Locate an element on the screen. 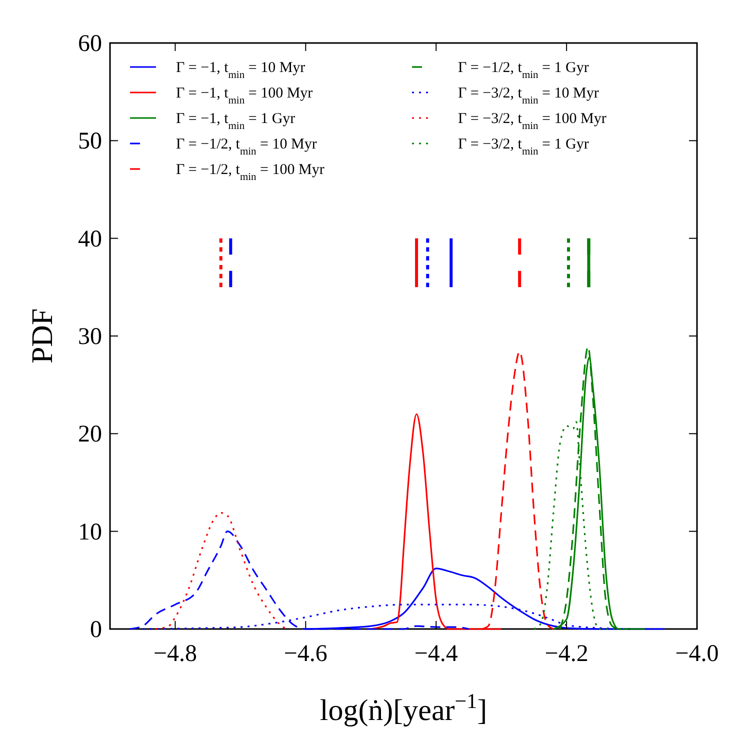  legend-label: Γ = −1/2, t$_{min}$ = 1 Gyr is located at coordinates (523, 70).